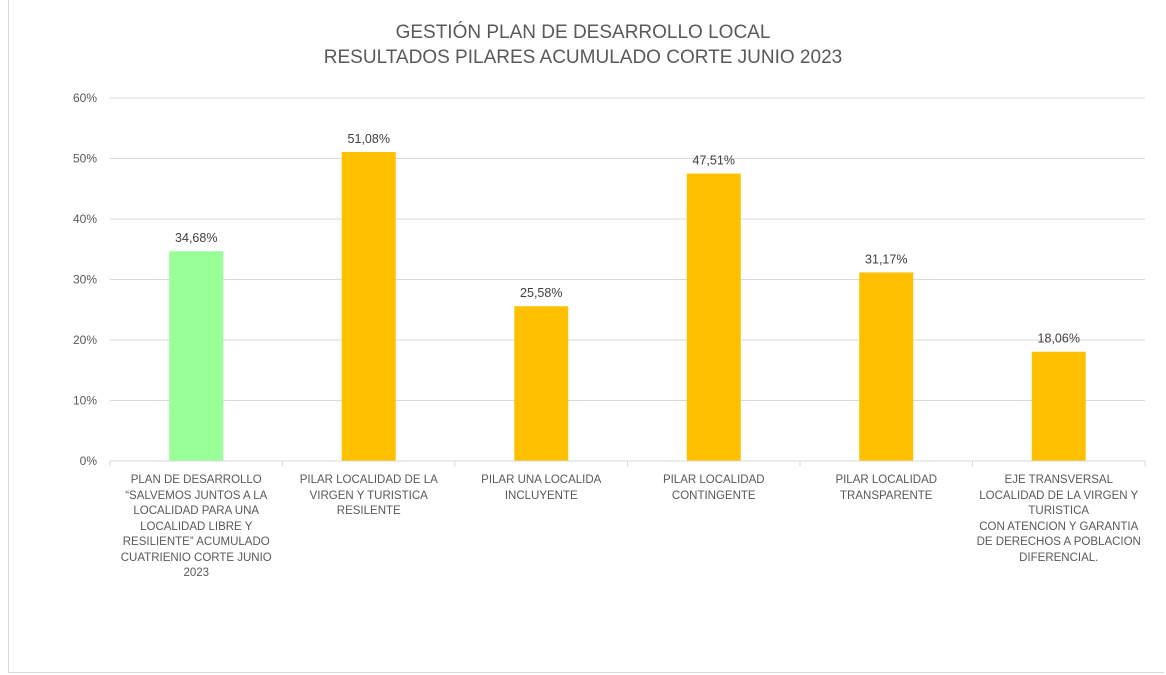  I want to click on chart-title: GESTIÓN PLAN DE DESARROLLO LOCAL, so click(583, 32).